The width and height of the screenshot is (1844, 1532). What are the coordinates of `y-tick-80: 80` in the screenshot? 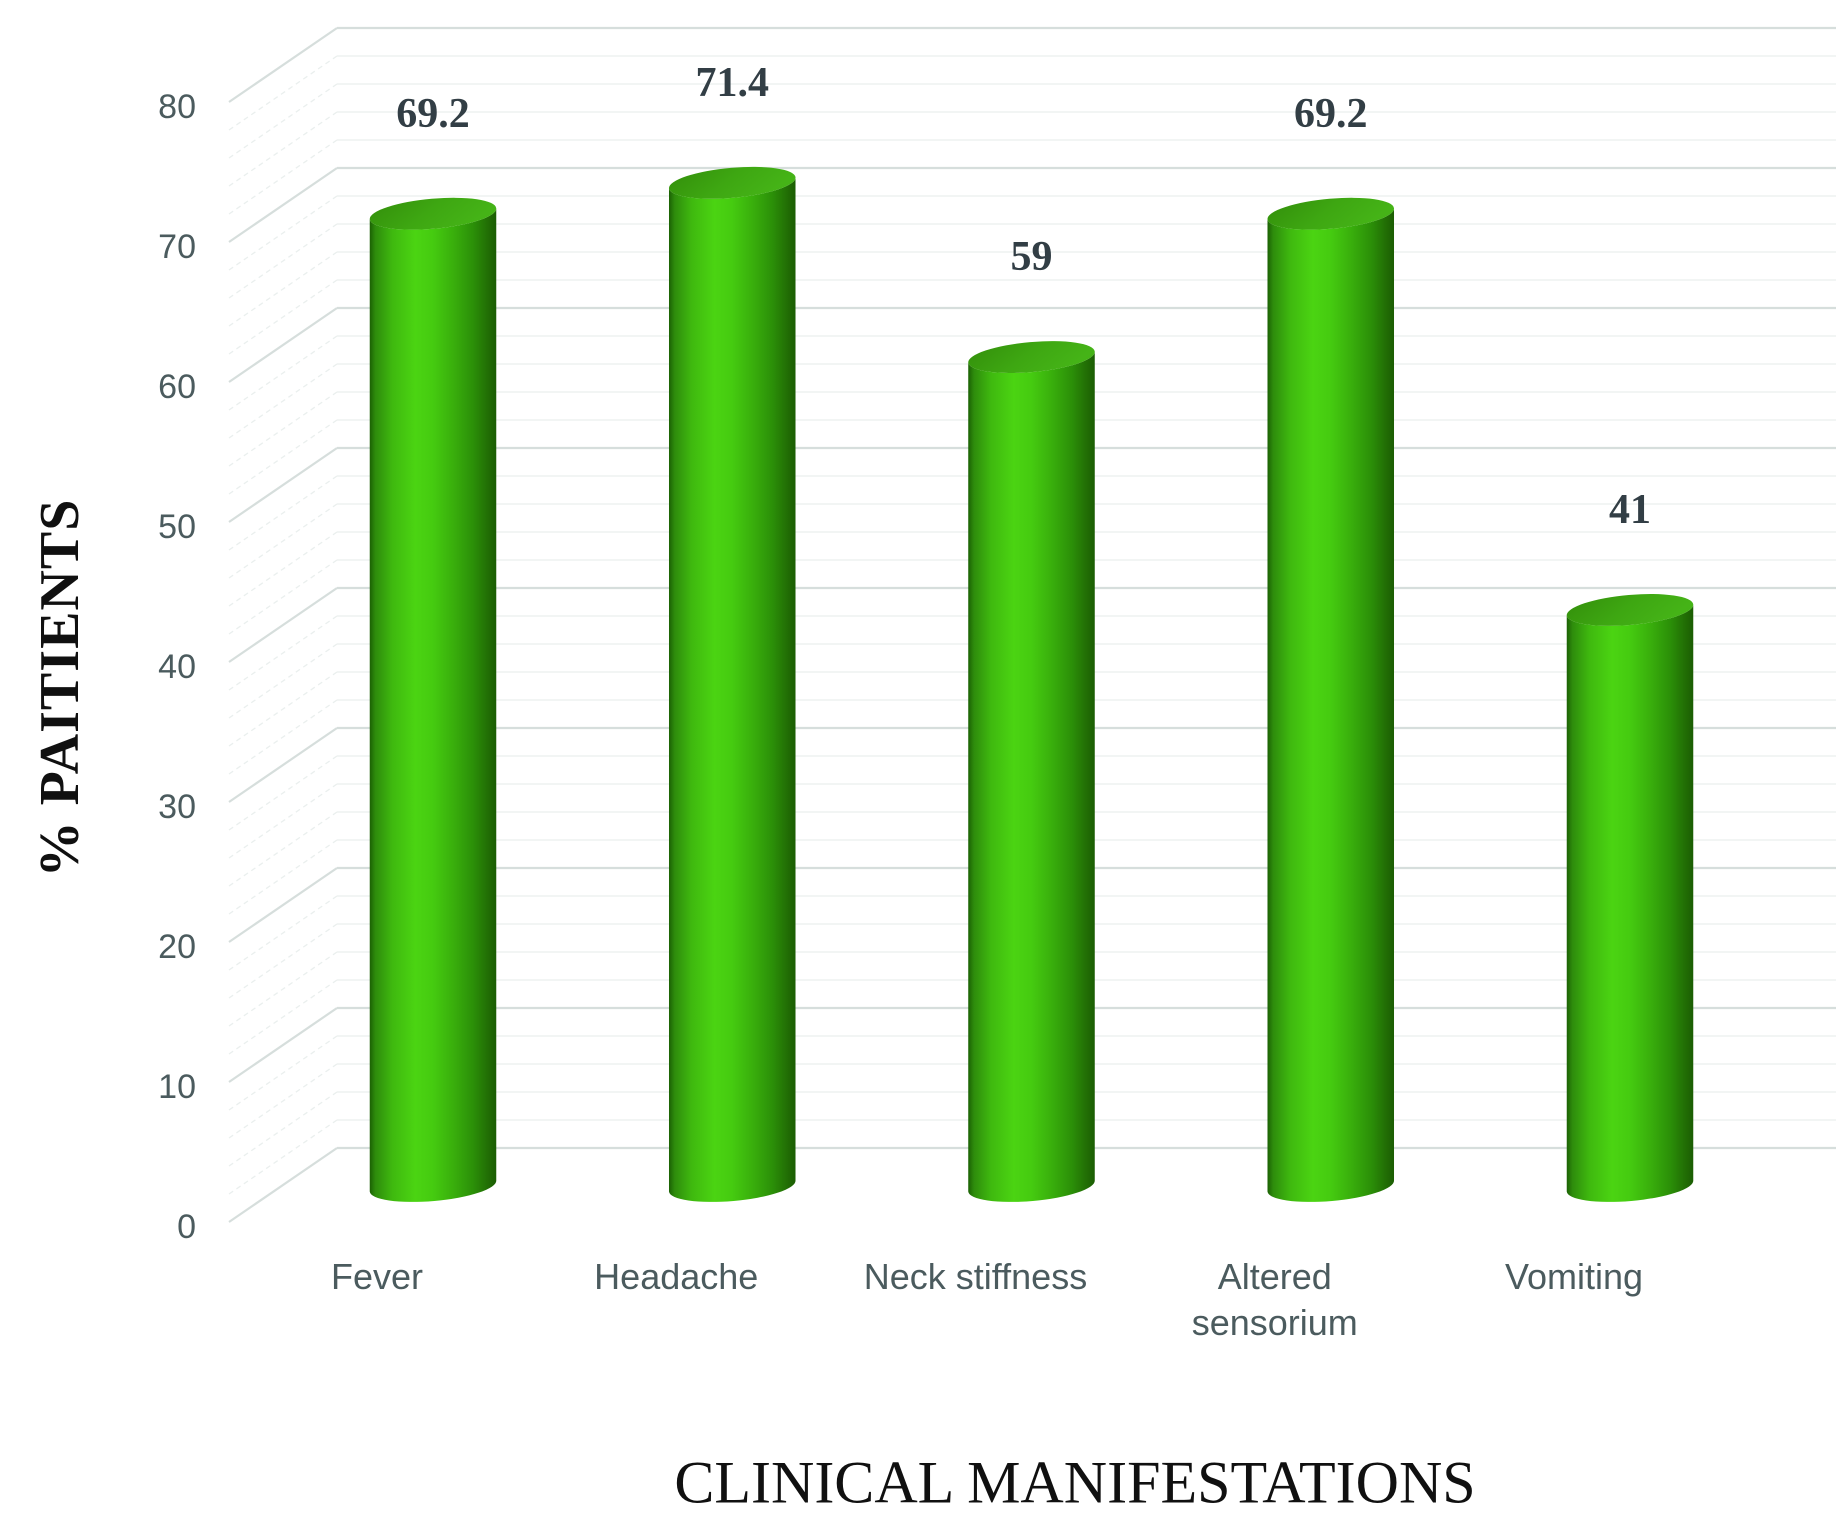 It's located at (177, 107).